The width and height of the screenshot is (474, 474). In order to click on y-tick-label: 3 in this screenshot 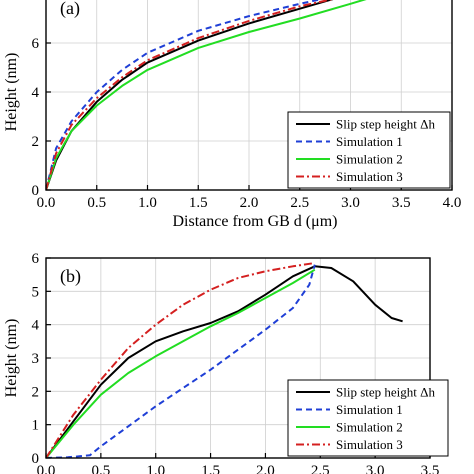, I will do `click(36, 359)`.